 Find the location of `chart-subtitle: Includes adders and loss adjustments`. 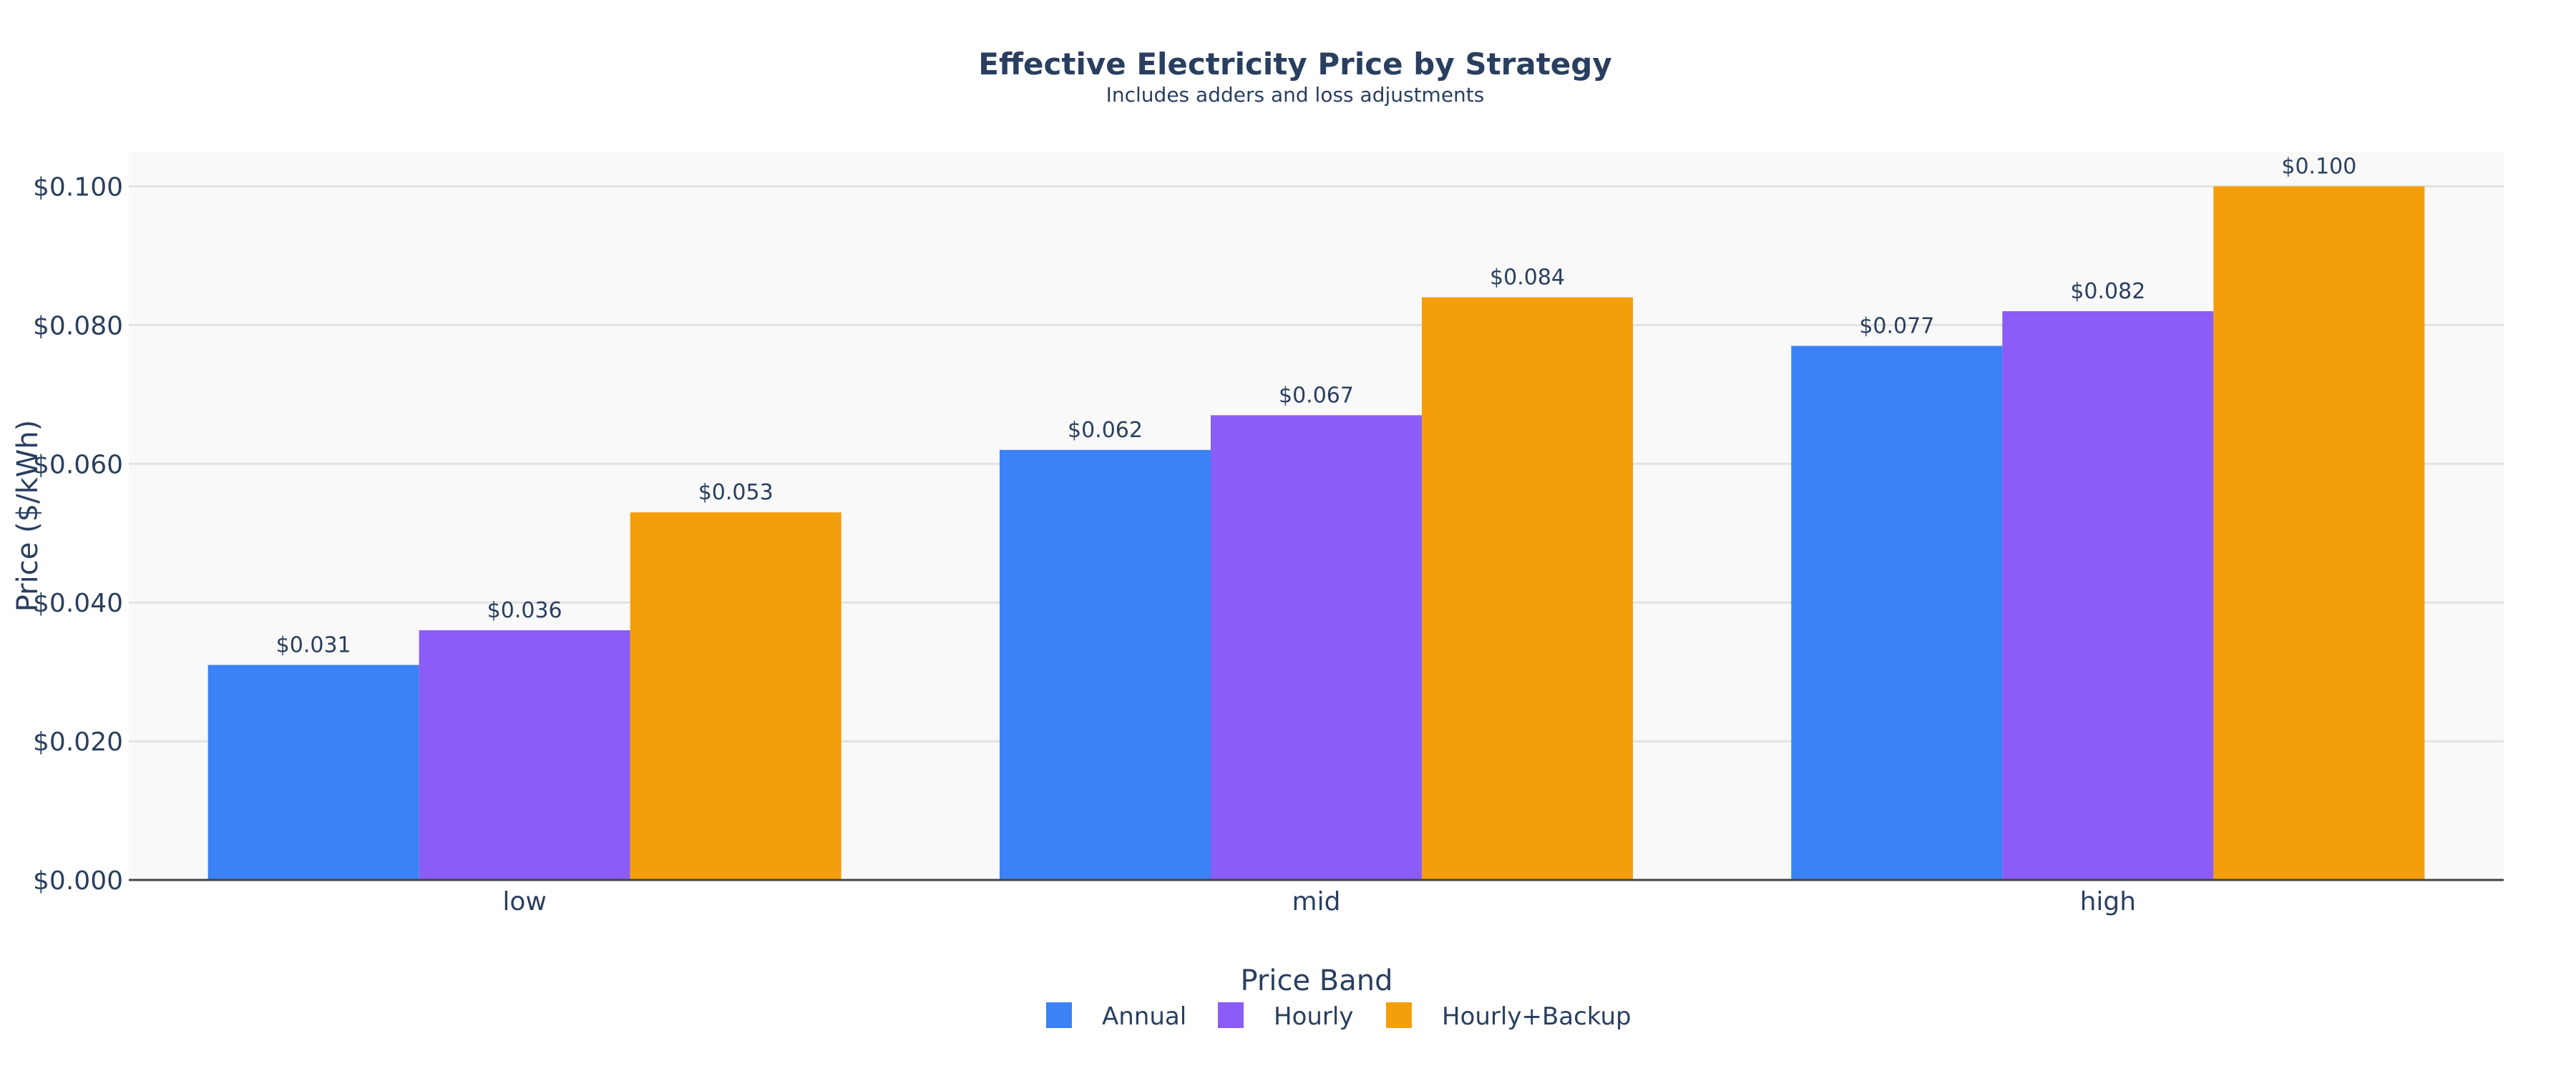

chart-subtitle: Includes adders and loss adjustments is located at coordinates (1295, 95).